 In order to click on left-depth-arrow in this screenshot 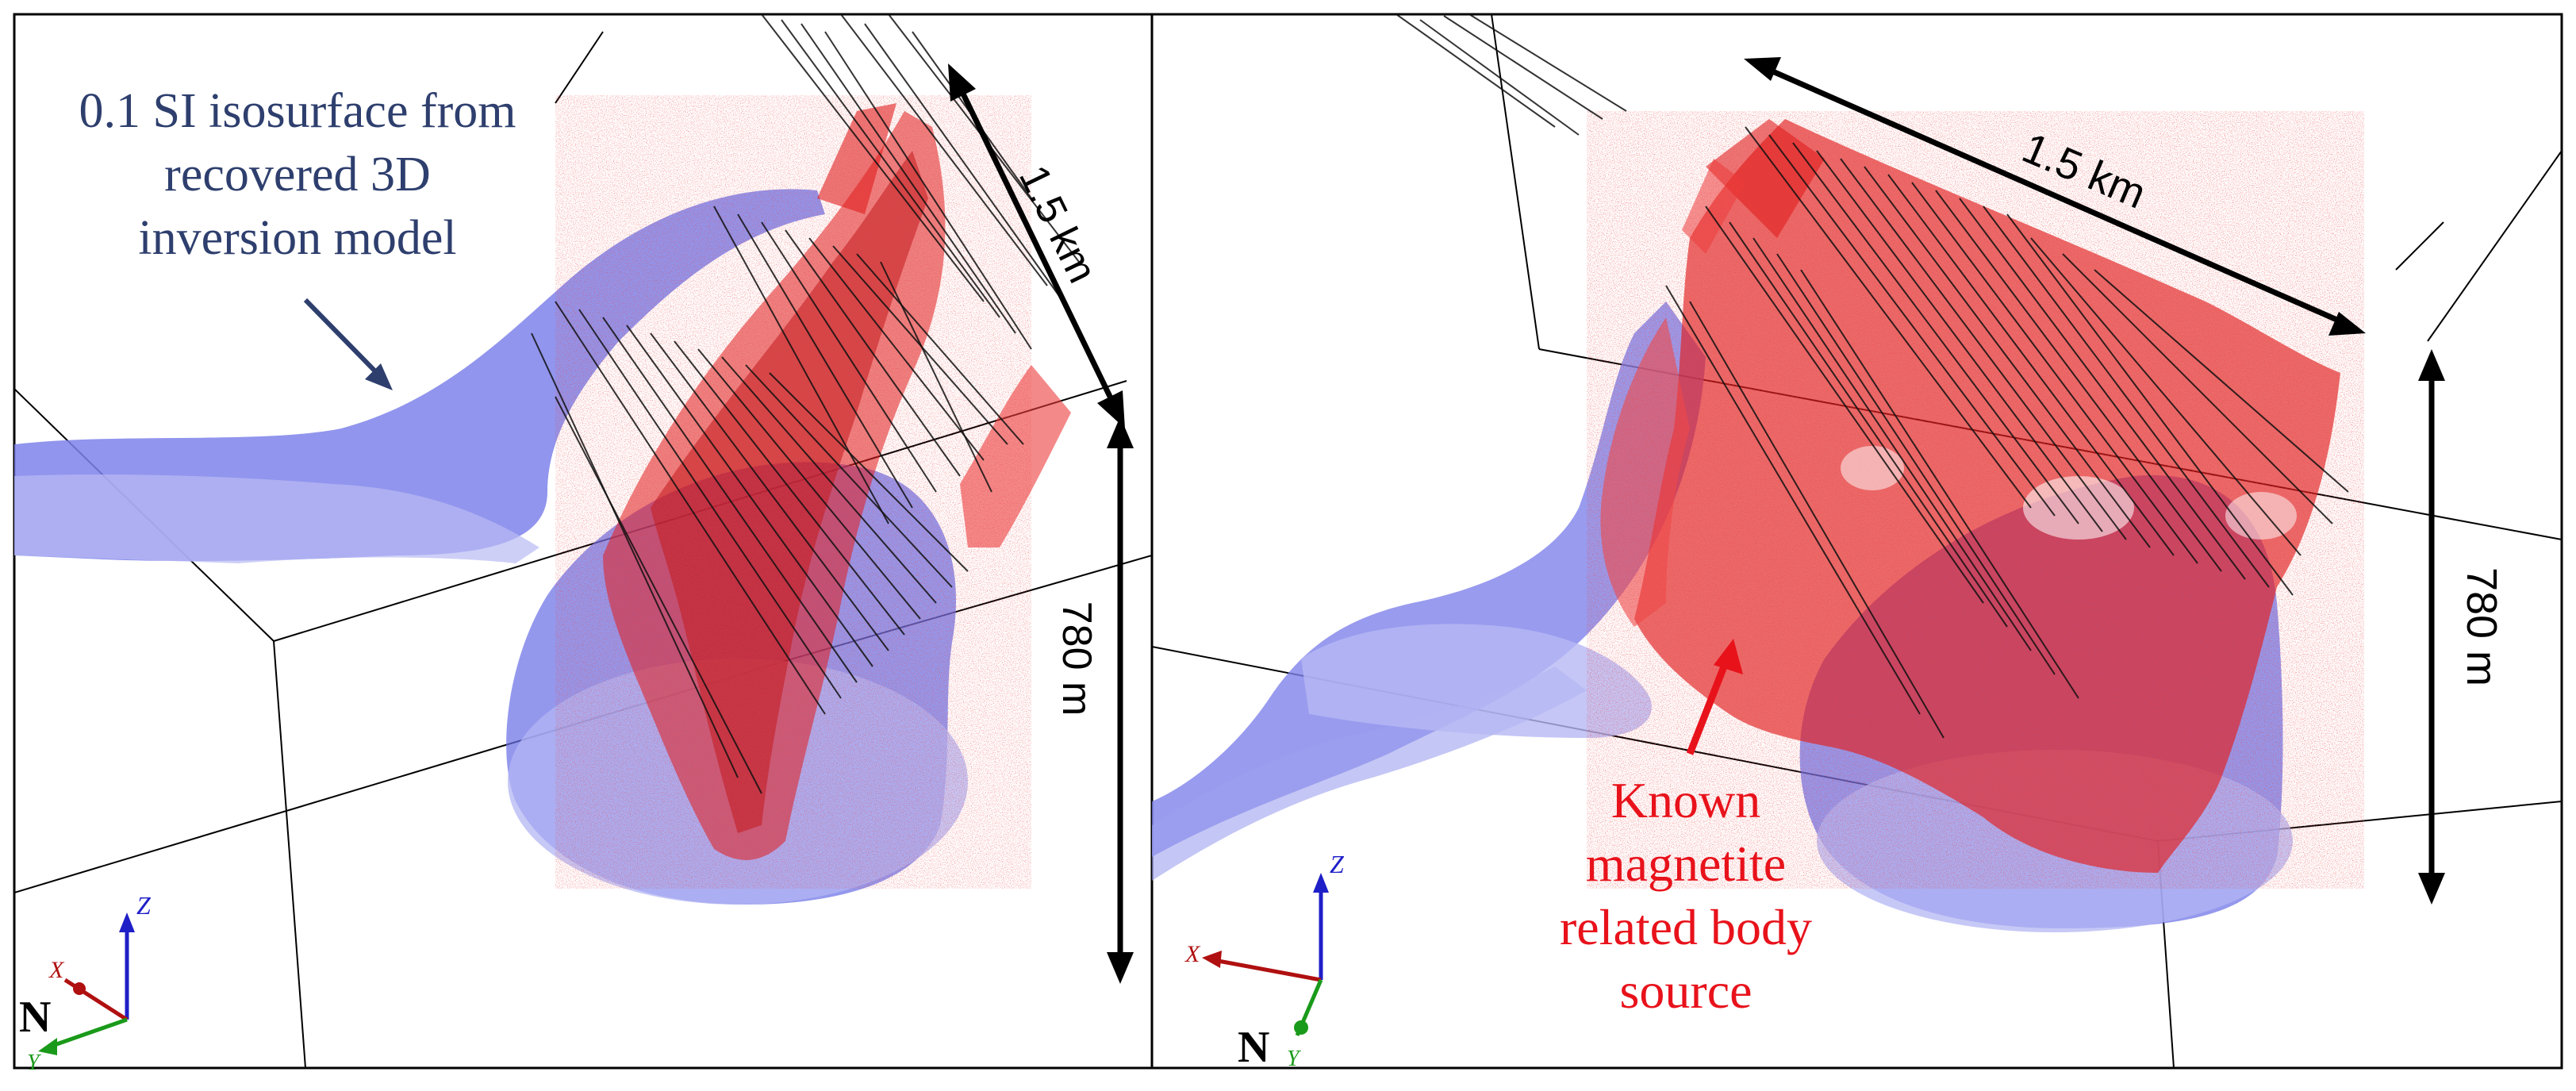, I will do `click(1120, 700)`.